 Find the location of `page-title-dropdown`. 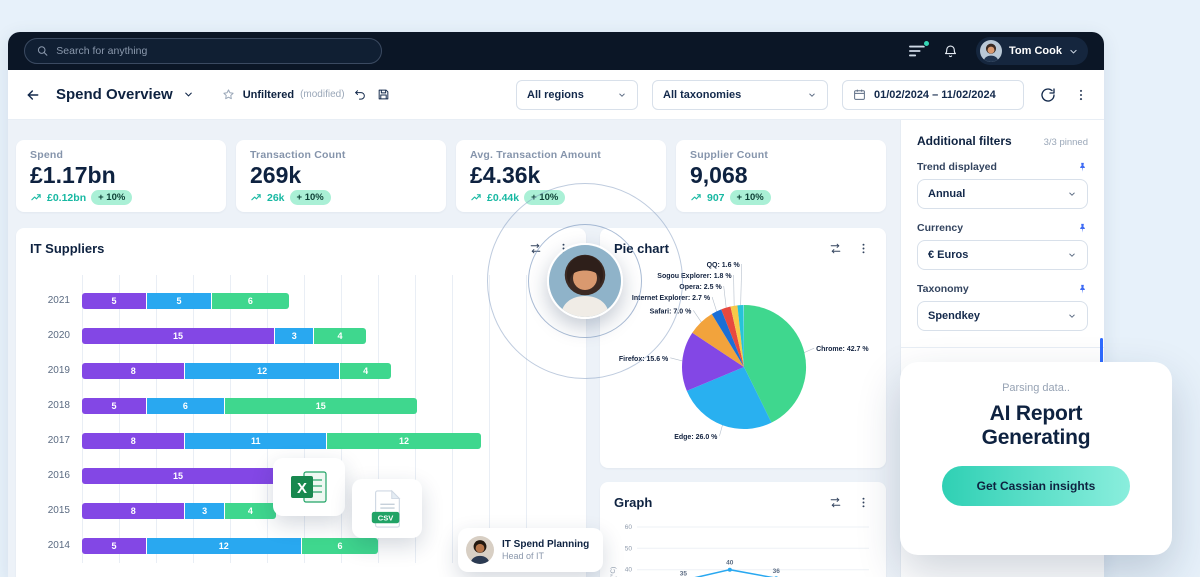

page-title-dropdown is located at coordinates (188, 94).